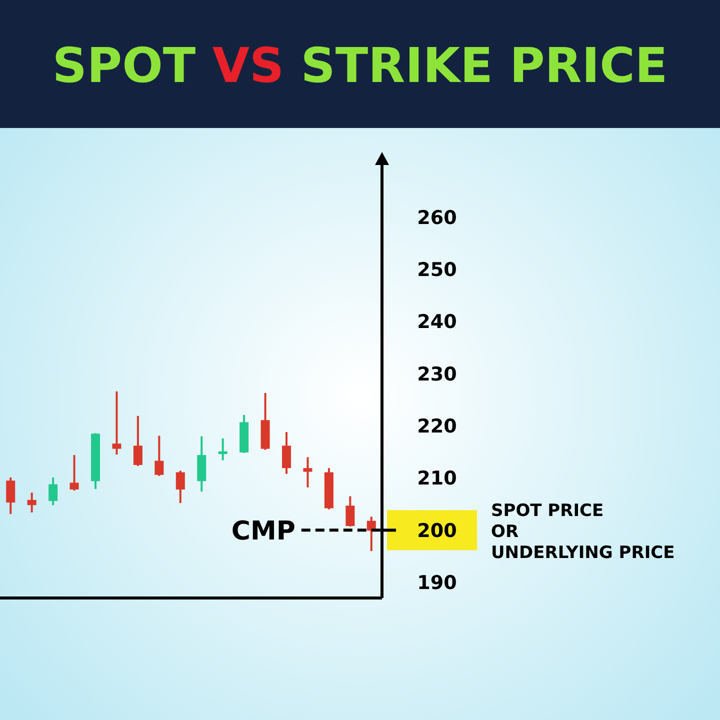 Image resolution: width=720 pixels, height=720 pixels. Describe the element at coordinates (437, 269) in the screenshot. I see `y-tick-label: 250` at that location.